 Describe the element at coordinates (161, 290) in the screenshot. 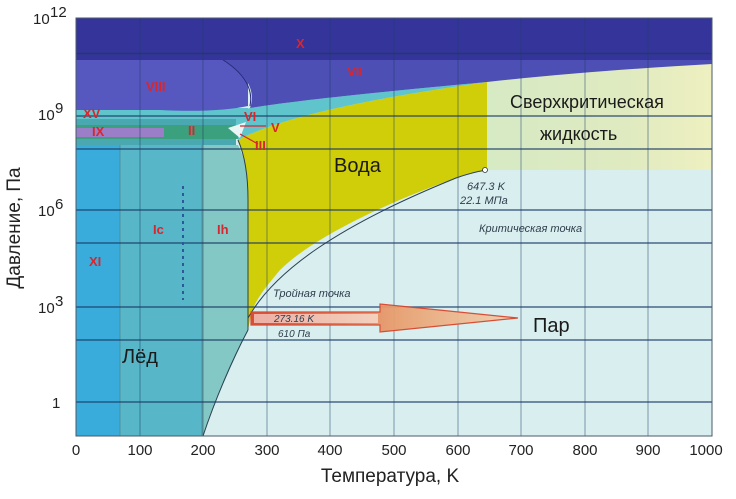

I see `ice-ic-region` at that location.